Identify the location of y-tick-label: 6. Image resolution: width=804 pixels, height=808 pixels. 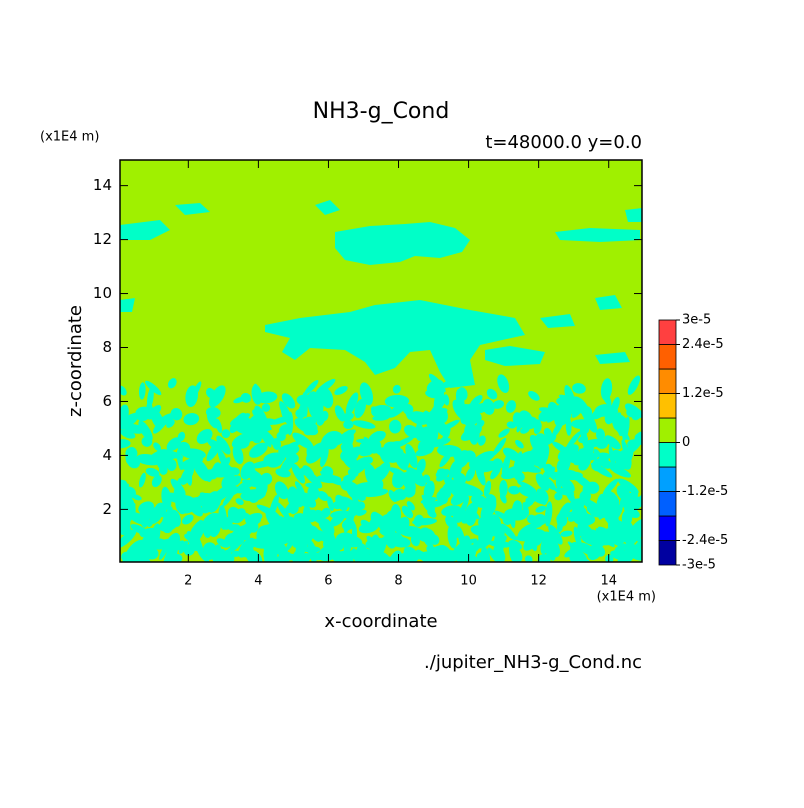
(107, 401).